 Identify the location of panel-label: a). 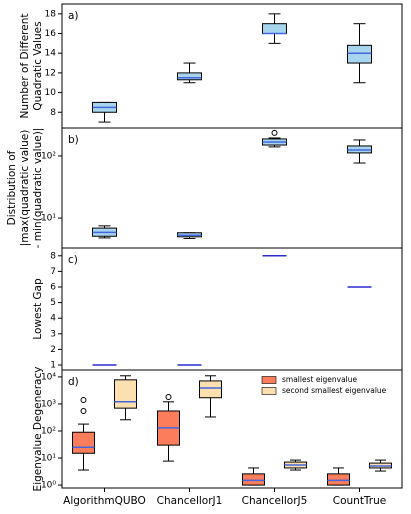
(73, 16).